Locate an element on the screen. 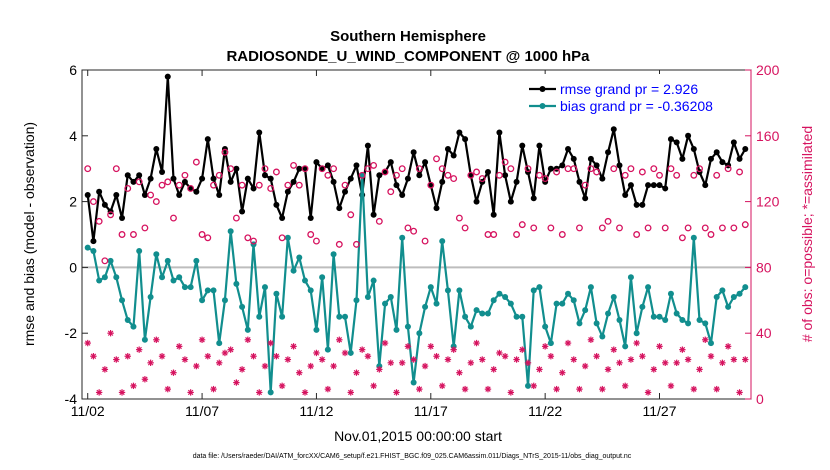  y-axis-right-label: # of obs: o=possible; *=assimilated is located at coordinates (807, 234).